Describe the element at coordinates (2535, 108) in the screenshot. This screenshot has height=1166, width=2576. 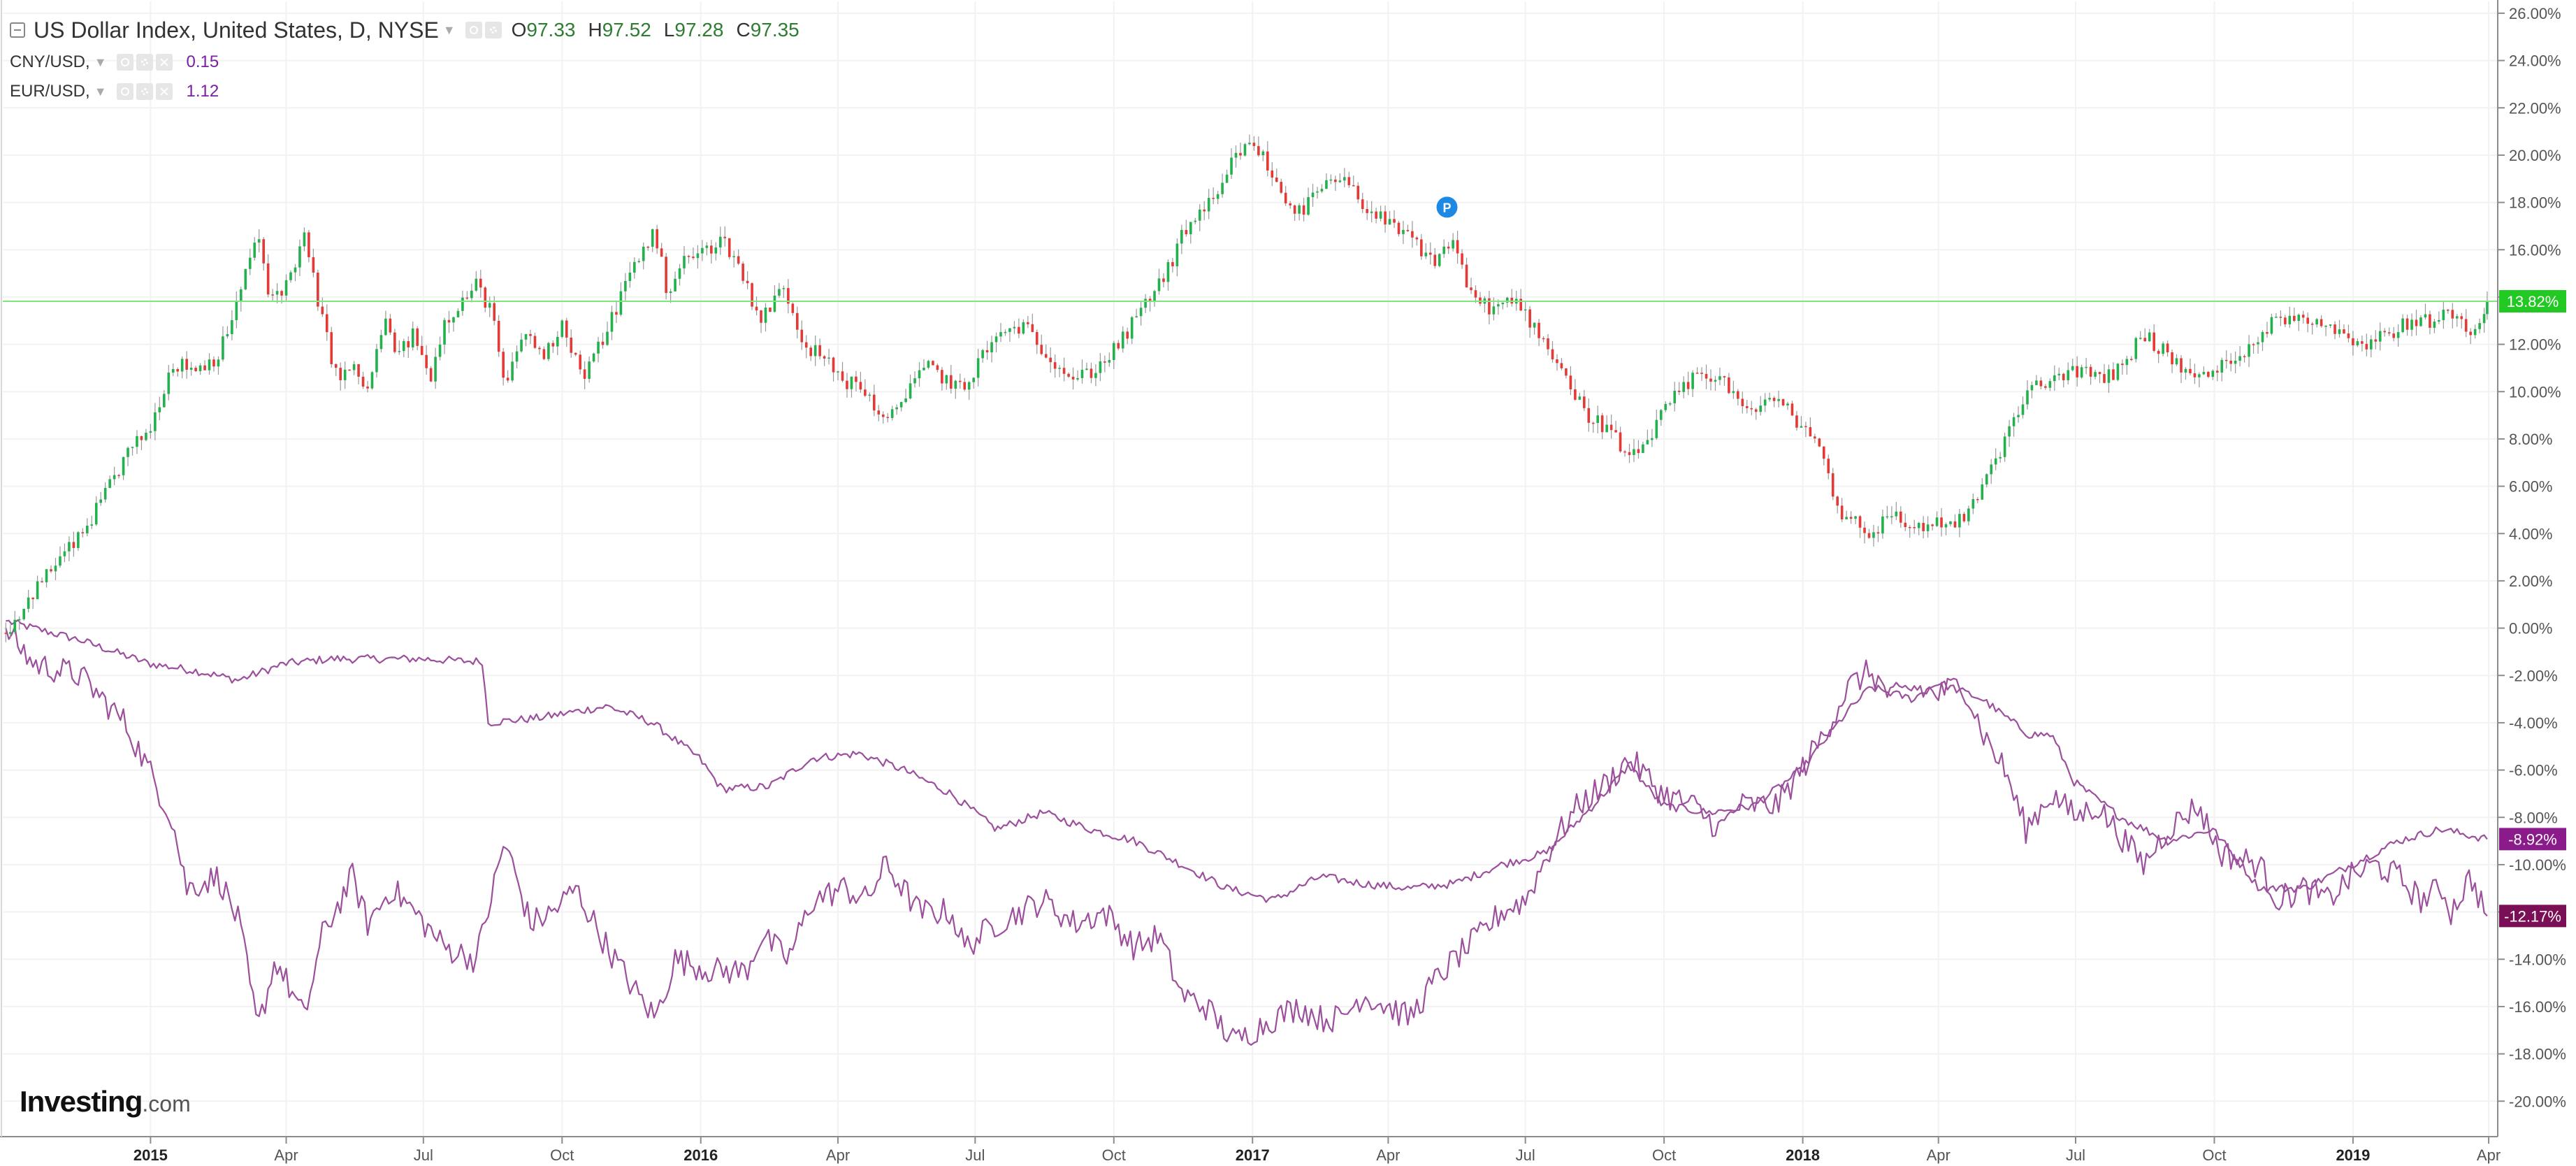
I see `y-tick-label: 22.00%` at that location.